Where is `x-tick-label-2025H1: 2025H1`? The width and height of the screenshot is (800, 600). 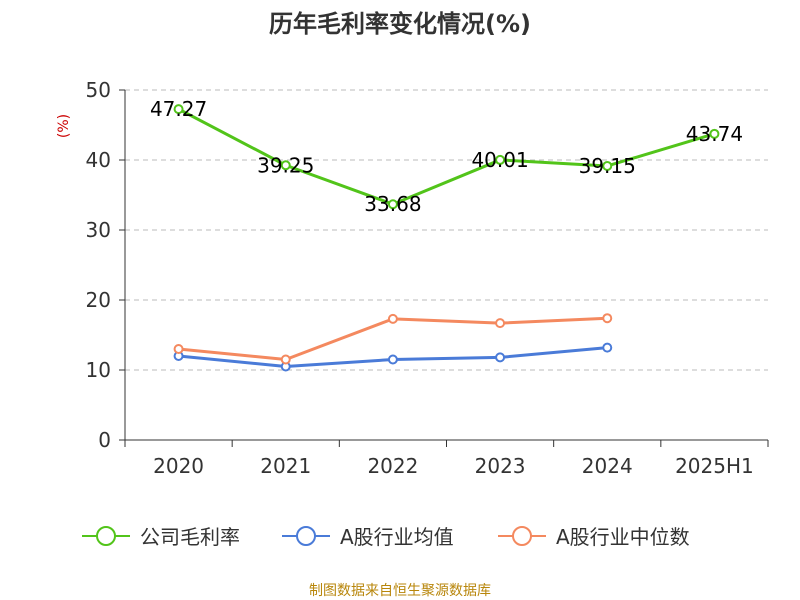 x-tick-label-2025H1: 2025H1 is located at coordinates (714, 466).